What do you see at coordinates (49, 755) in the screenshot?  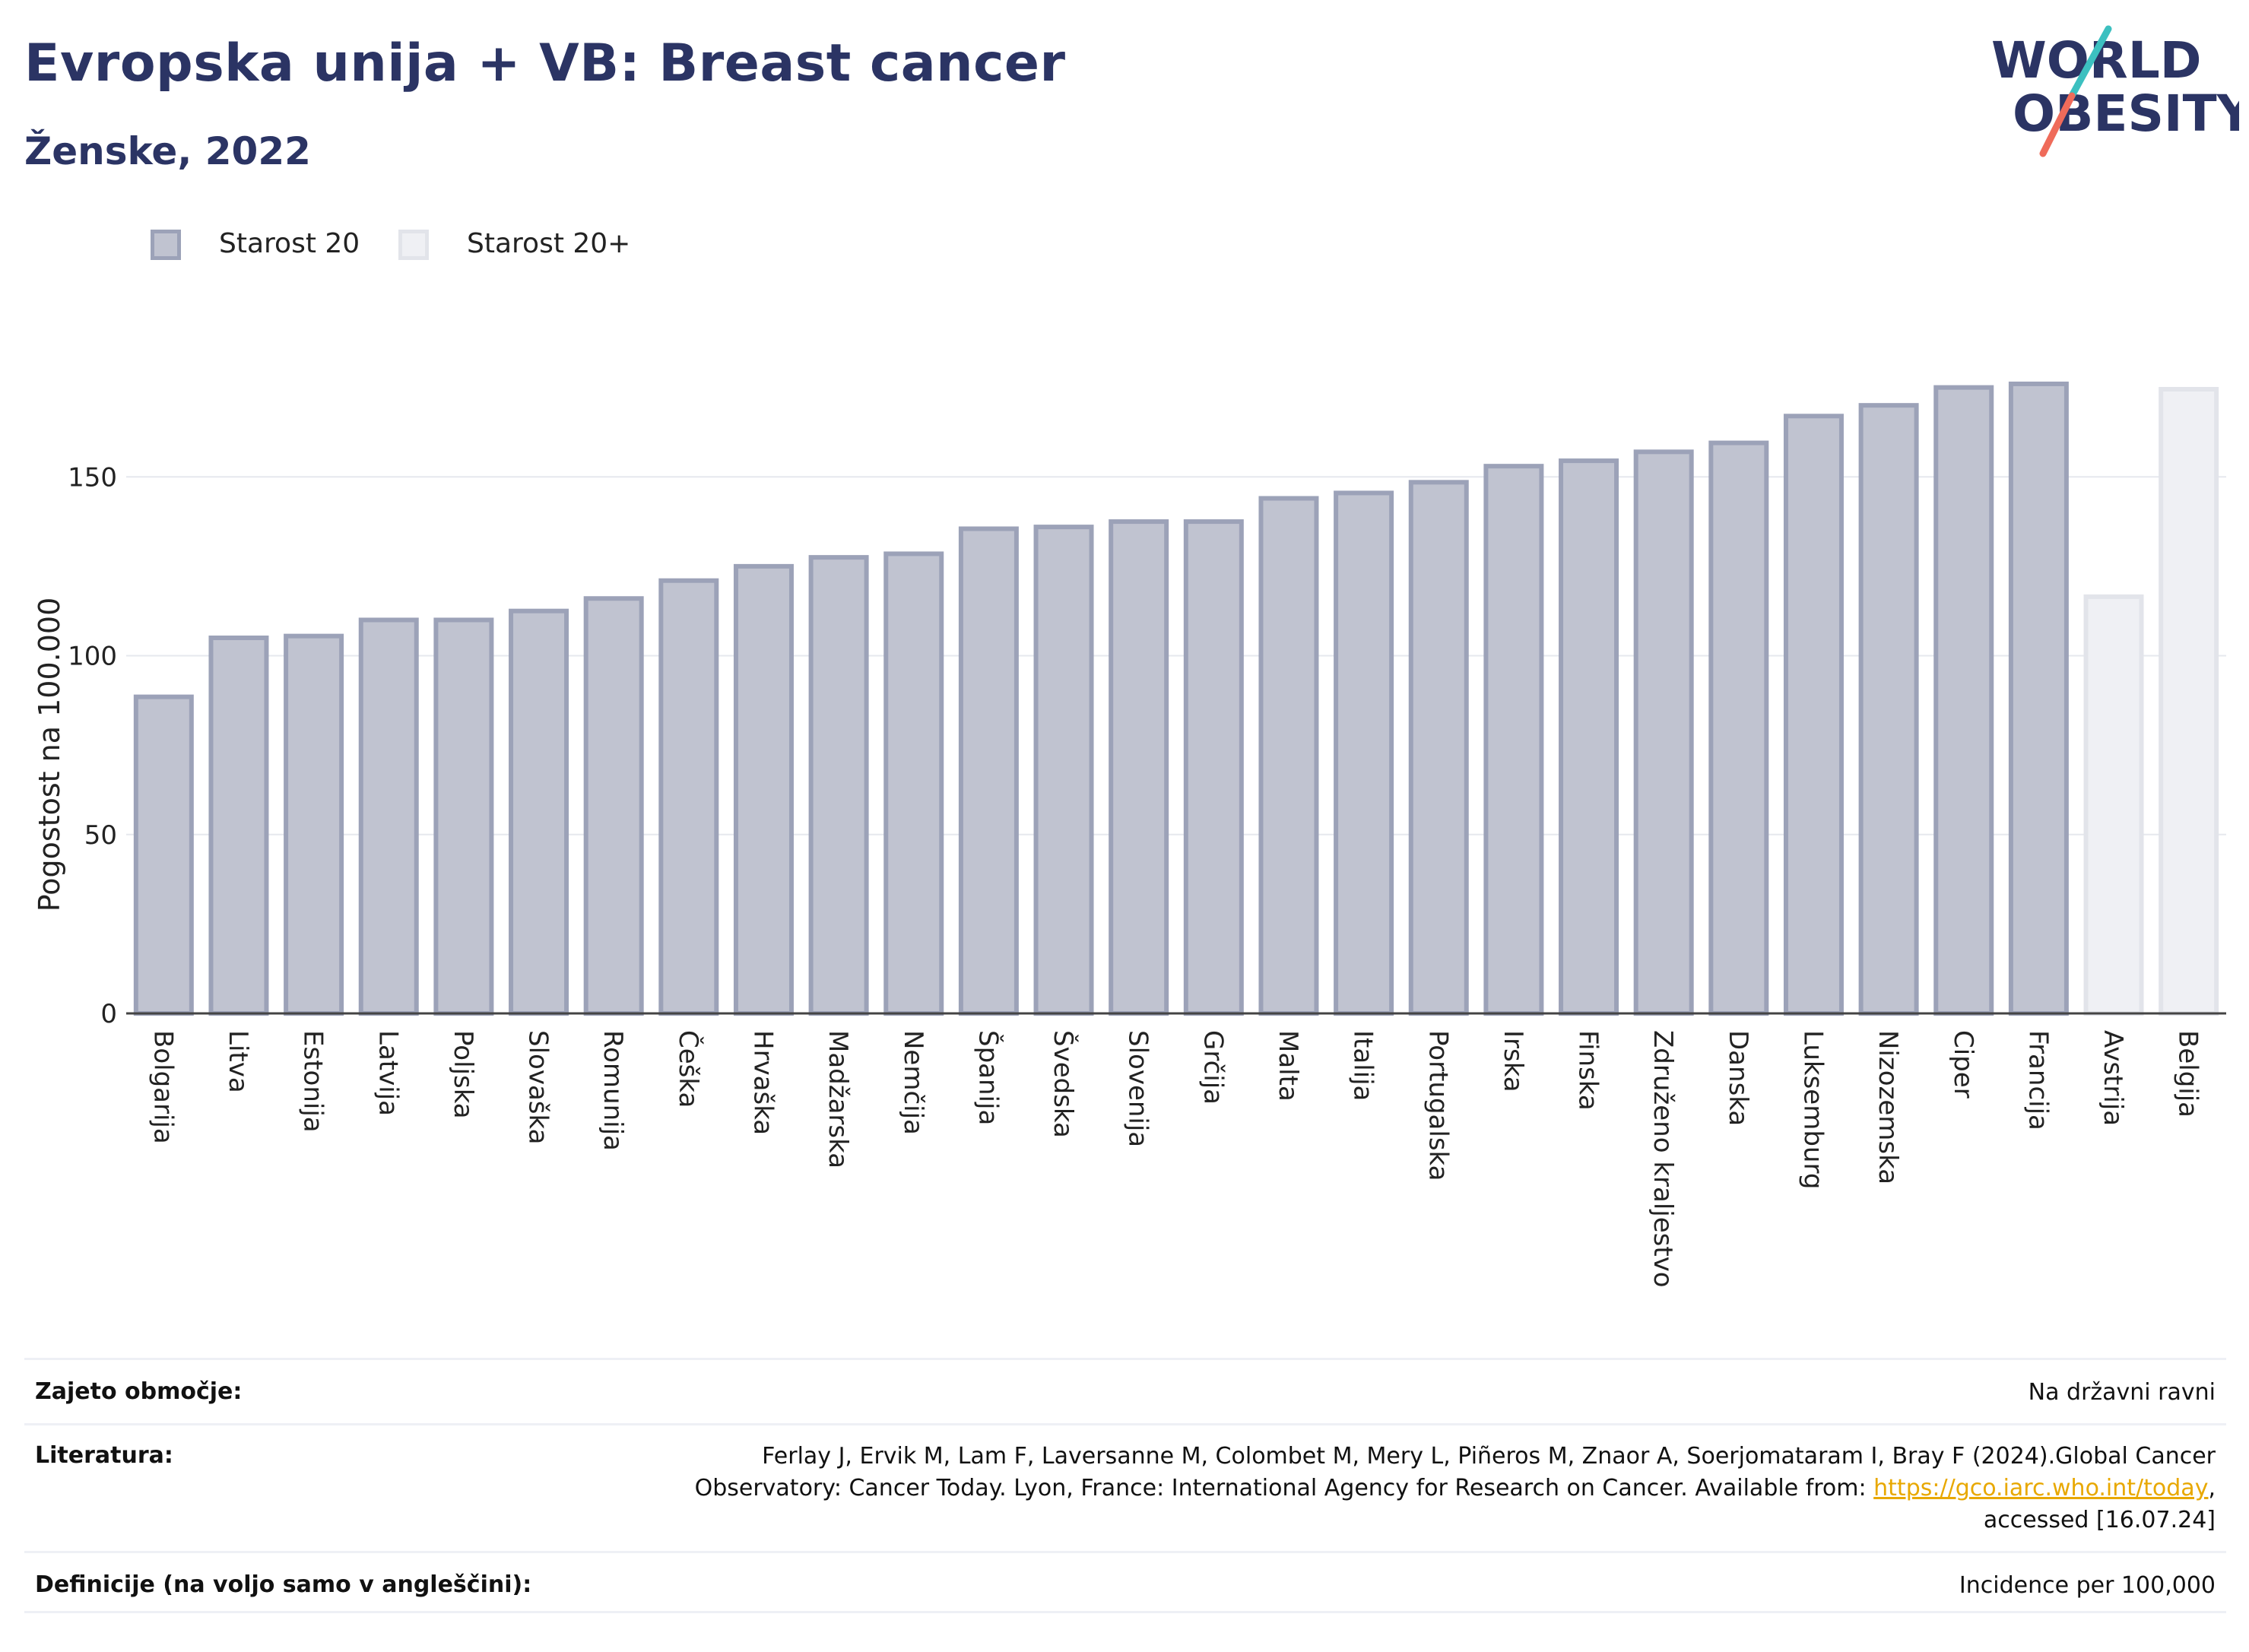 I see `y-axis-label: Pogostost na 100.000` at bounding box center [49, 755].